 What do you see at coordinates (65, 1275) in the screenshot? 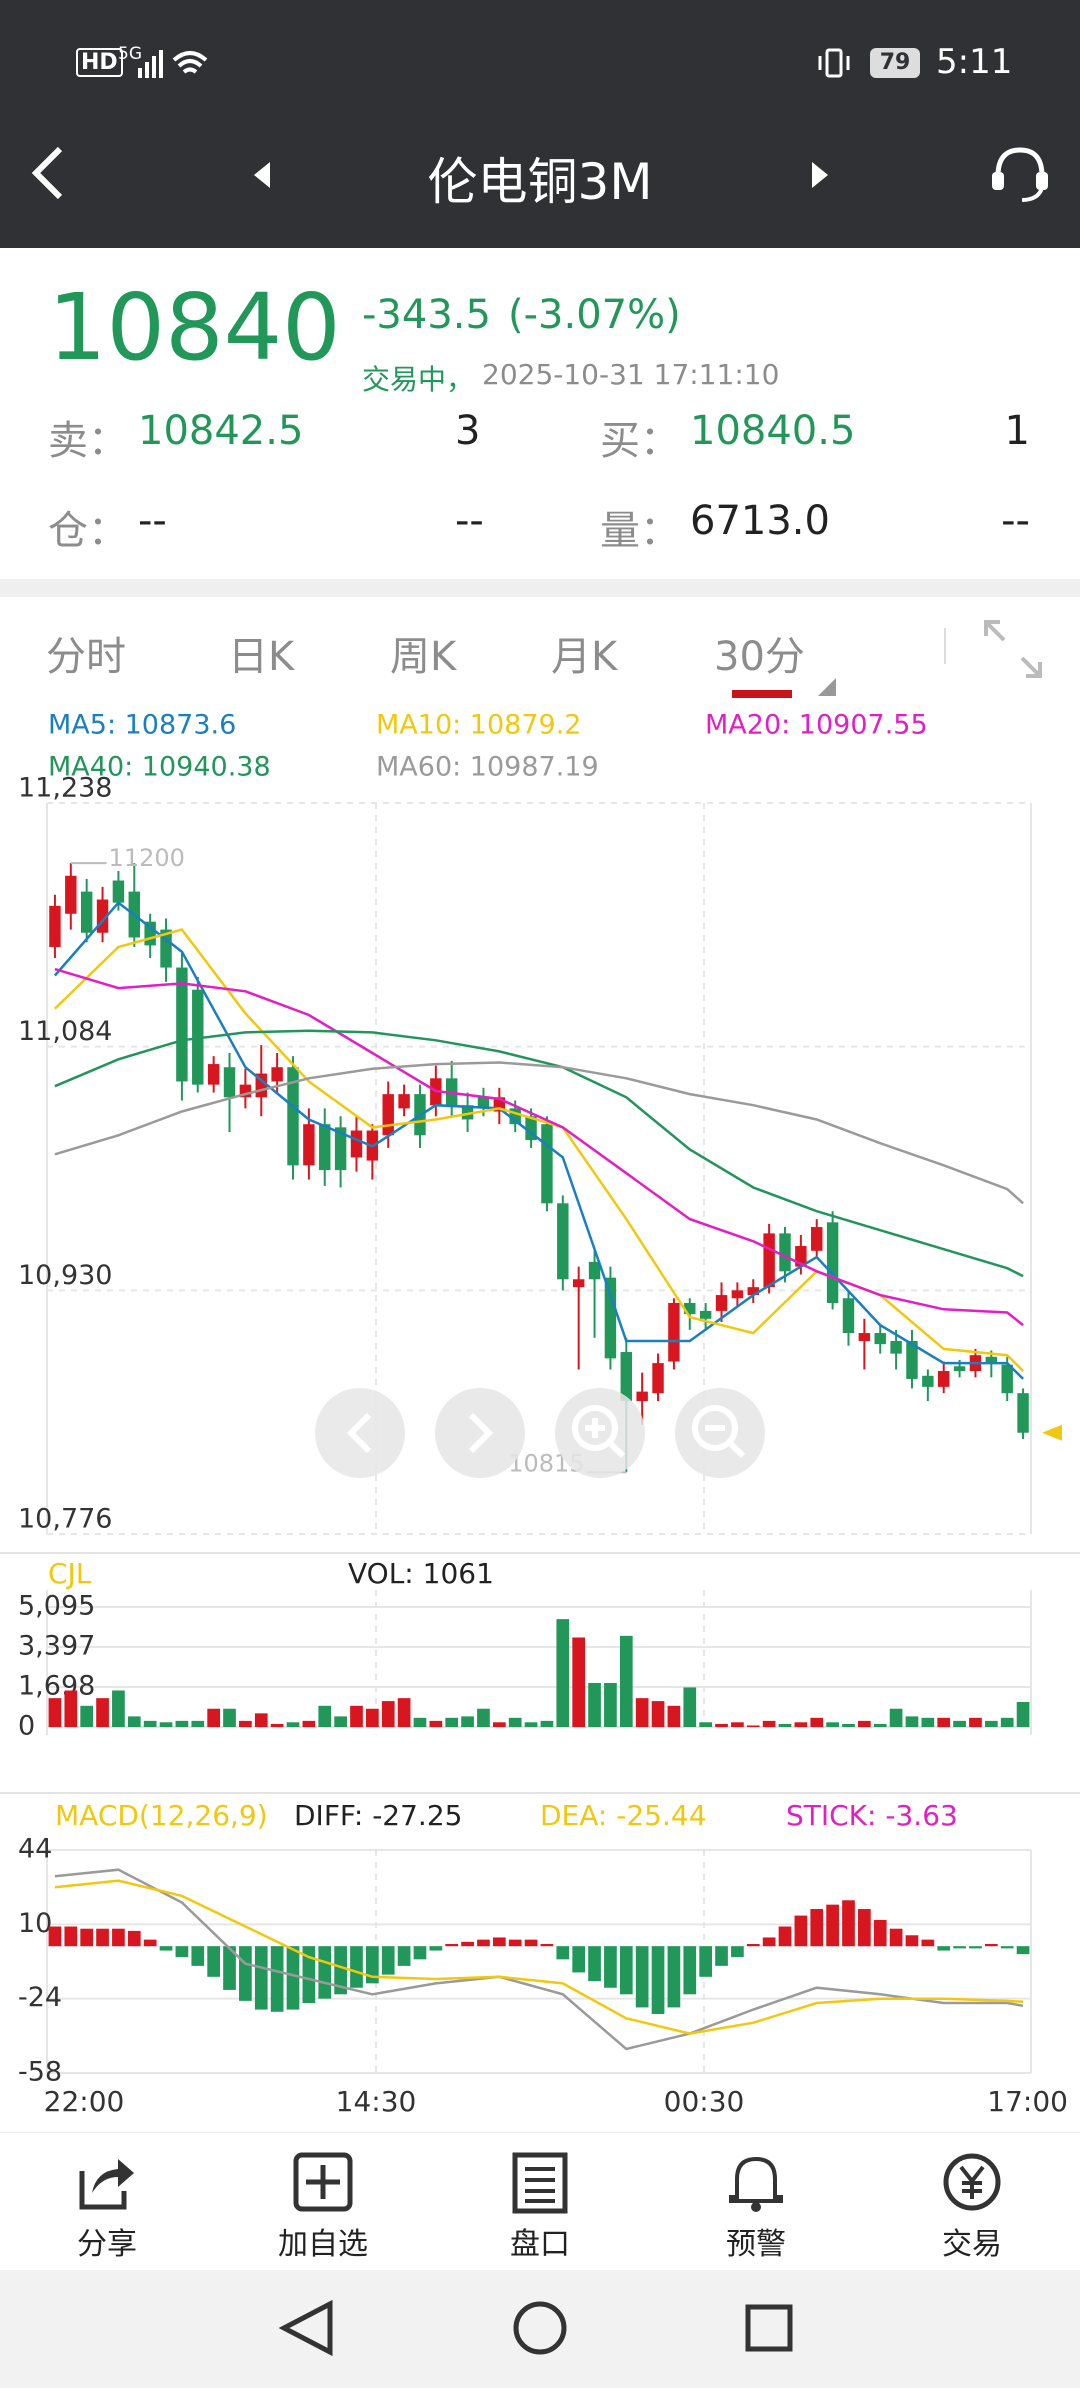
I see `y-tick-label: 10,930` at bounding box center [65, 1275].